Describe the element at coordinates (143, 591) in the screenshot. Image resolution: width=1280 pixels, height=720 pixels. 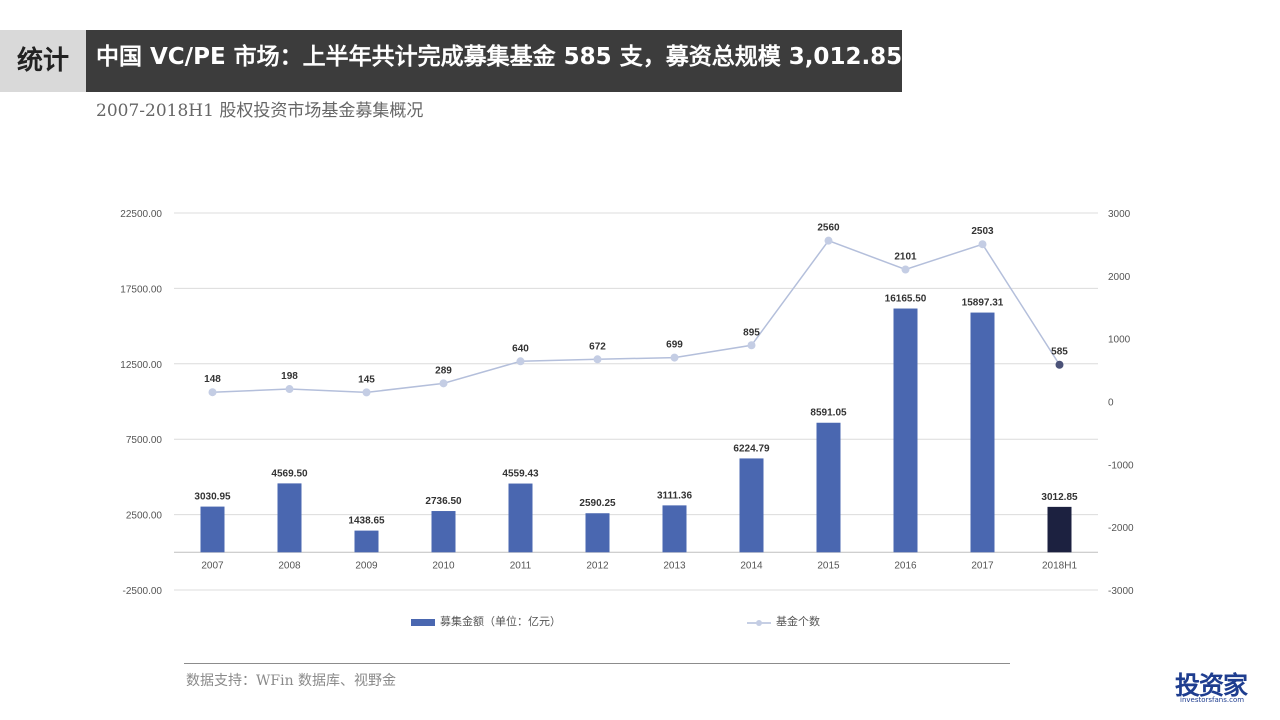
I see `y-left-tick-label: -2500.00` at that location.